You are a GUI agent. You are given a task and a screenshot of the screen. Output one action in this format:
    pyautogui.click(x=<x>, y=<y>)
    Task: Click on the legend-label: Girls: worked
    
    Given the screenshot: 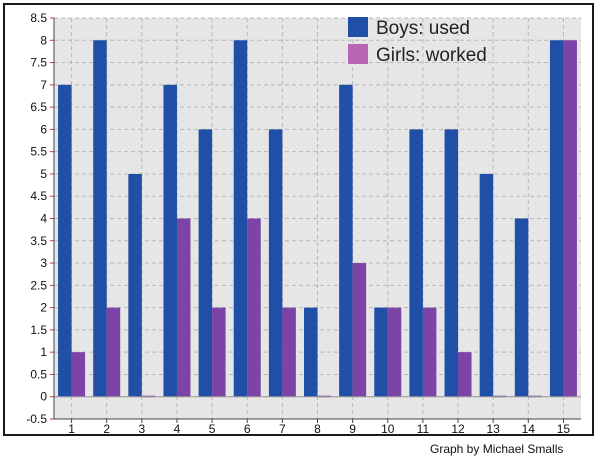 What is the action you would take?
    pyautogui.click(x=431, y=55)
    